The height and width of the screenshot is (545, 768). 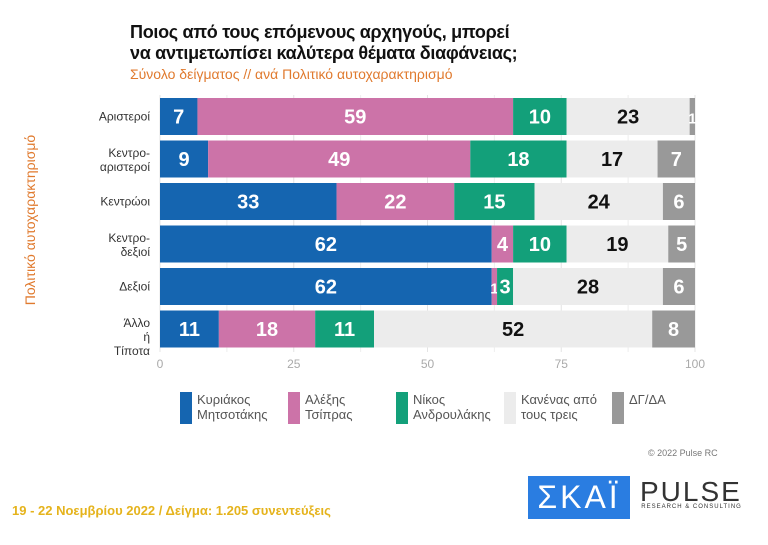 I want to click on skai-logo: ΣΚΑΪ, so click(x=579, y=497).